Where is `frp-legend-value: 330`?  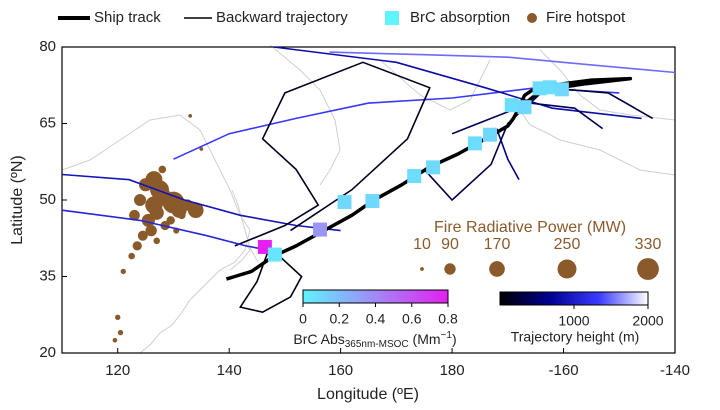 frp-legend-value: 330 is located at coordinates (648, 244).